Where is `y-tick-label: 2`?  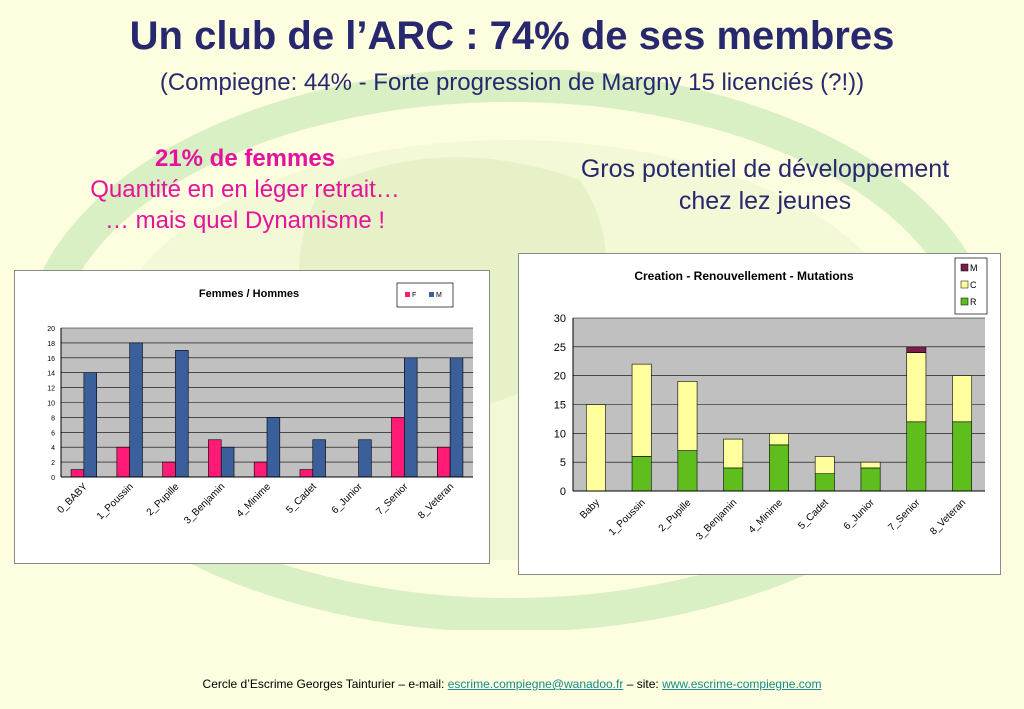
y-tick-label: 2 is located at coordinates (53, 463).